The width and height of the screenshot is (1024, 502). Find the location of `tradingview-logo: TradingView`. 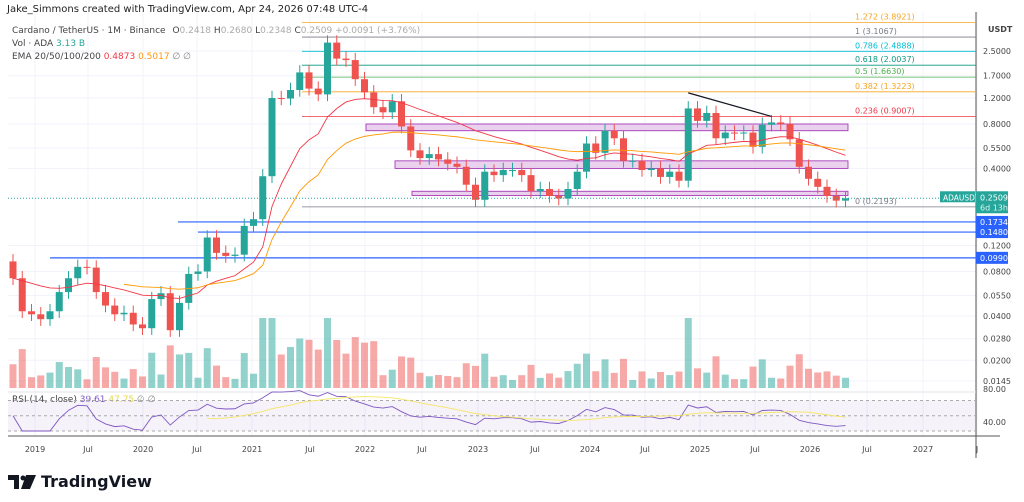

tradingview-logo: TradingView is located at coordinates (80, 481).